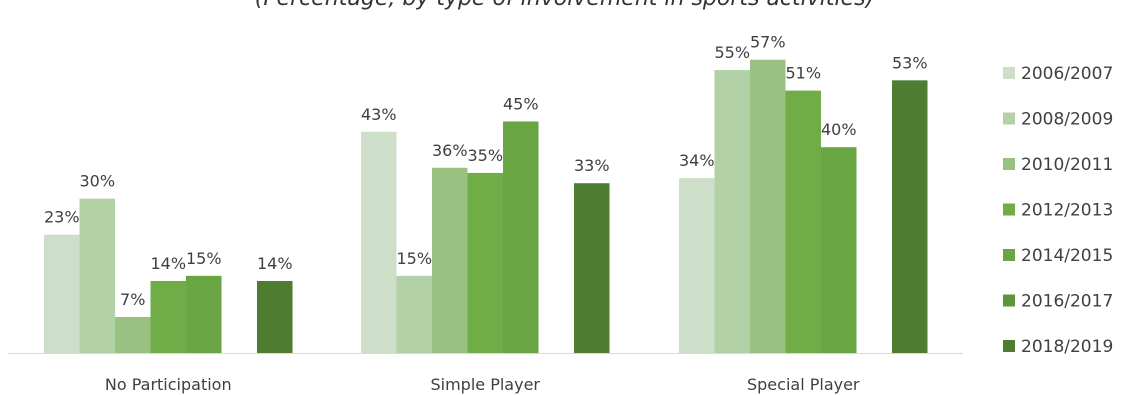 This screenshot has width=1129, height=395. I want to click on bar-2014-2015-simple-player, so click(521, 237).